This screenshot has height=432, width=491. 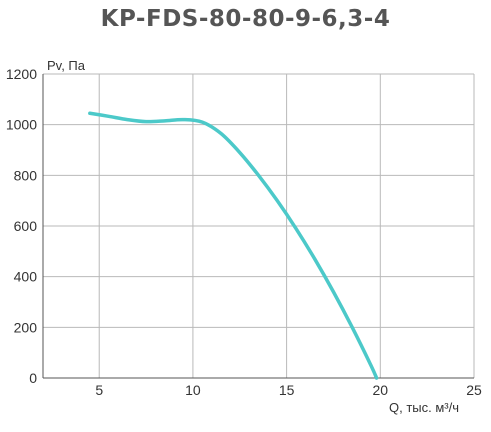 I want to click on x-tick-label: 20, so click(x=381, y=390).